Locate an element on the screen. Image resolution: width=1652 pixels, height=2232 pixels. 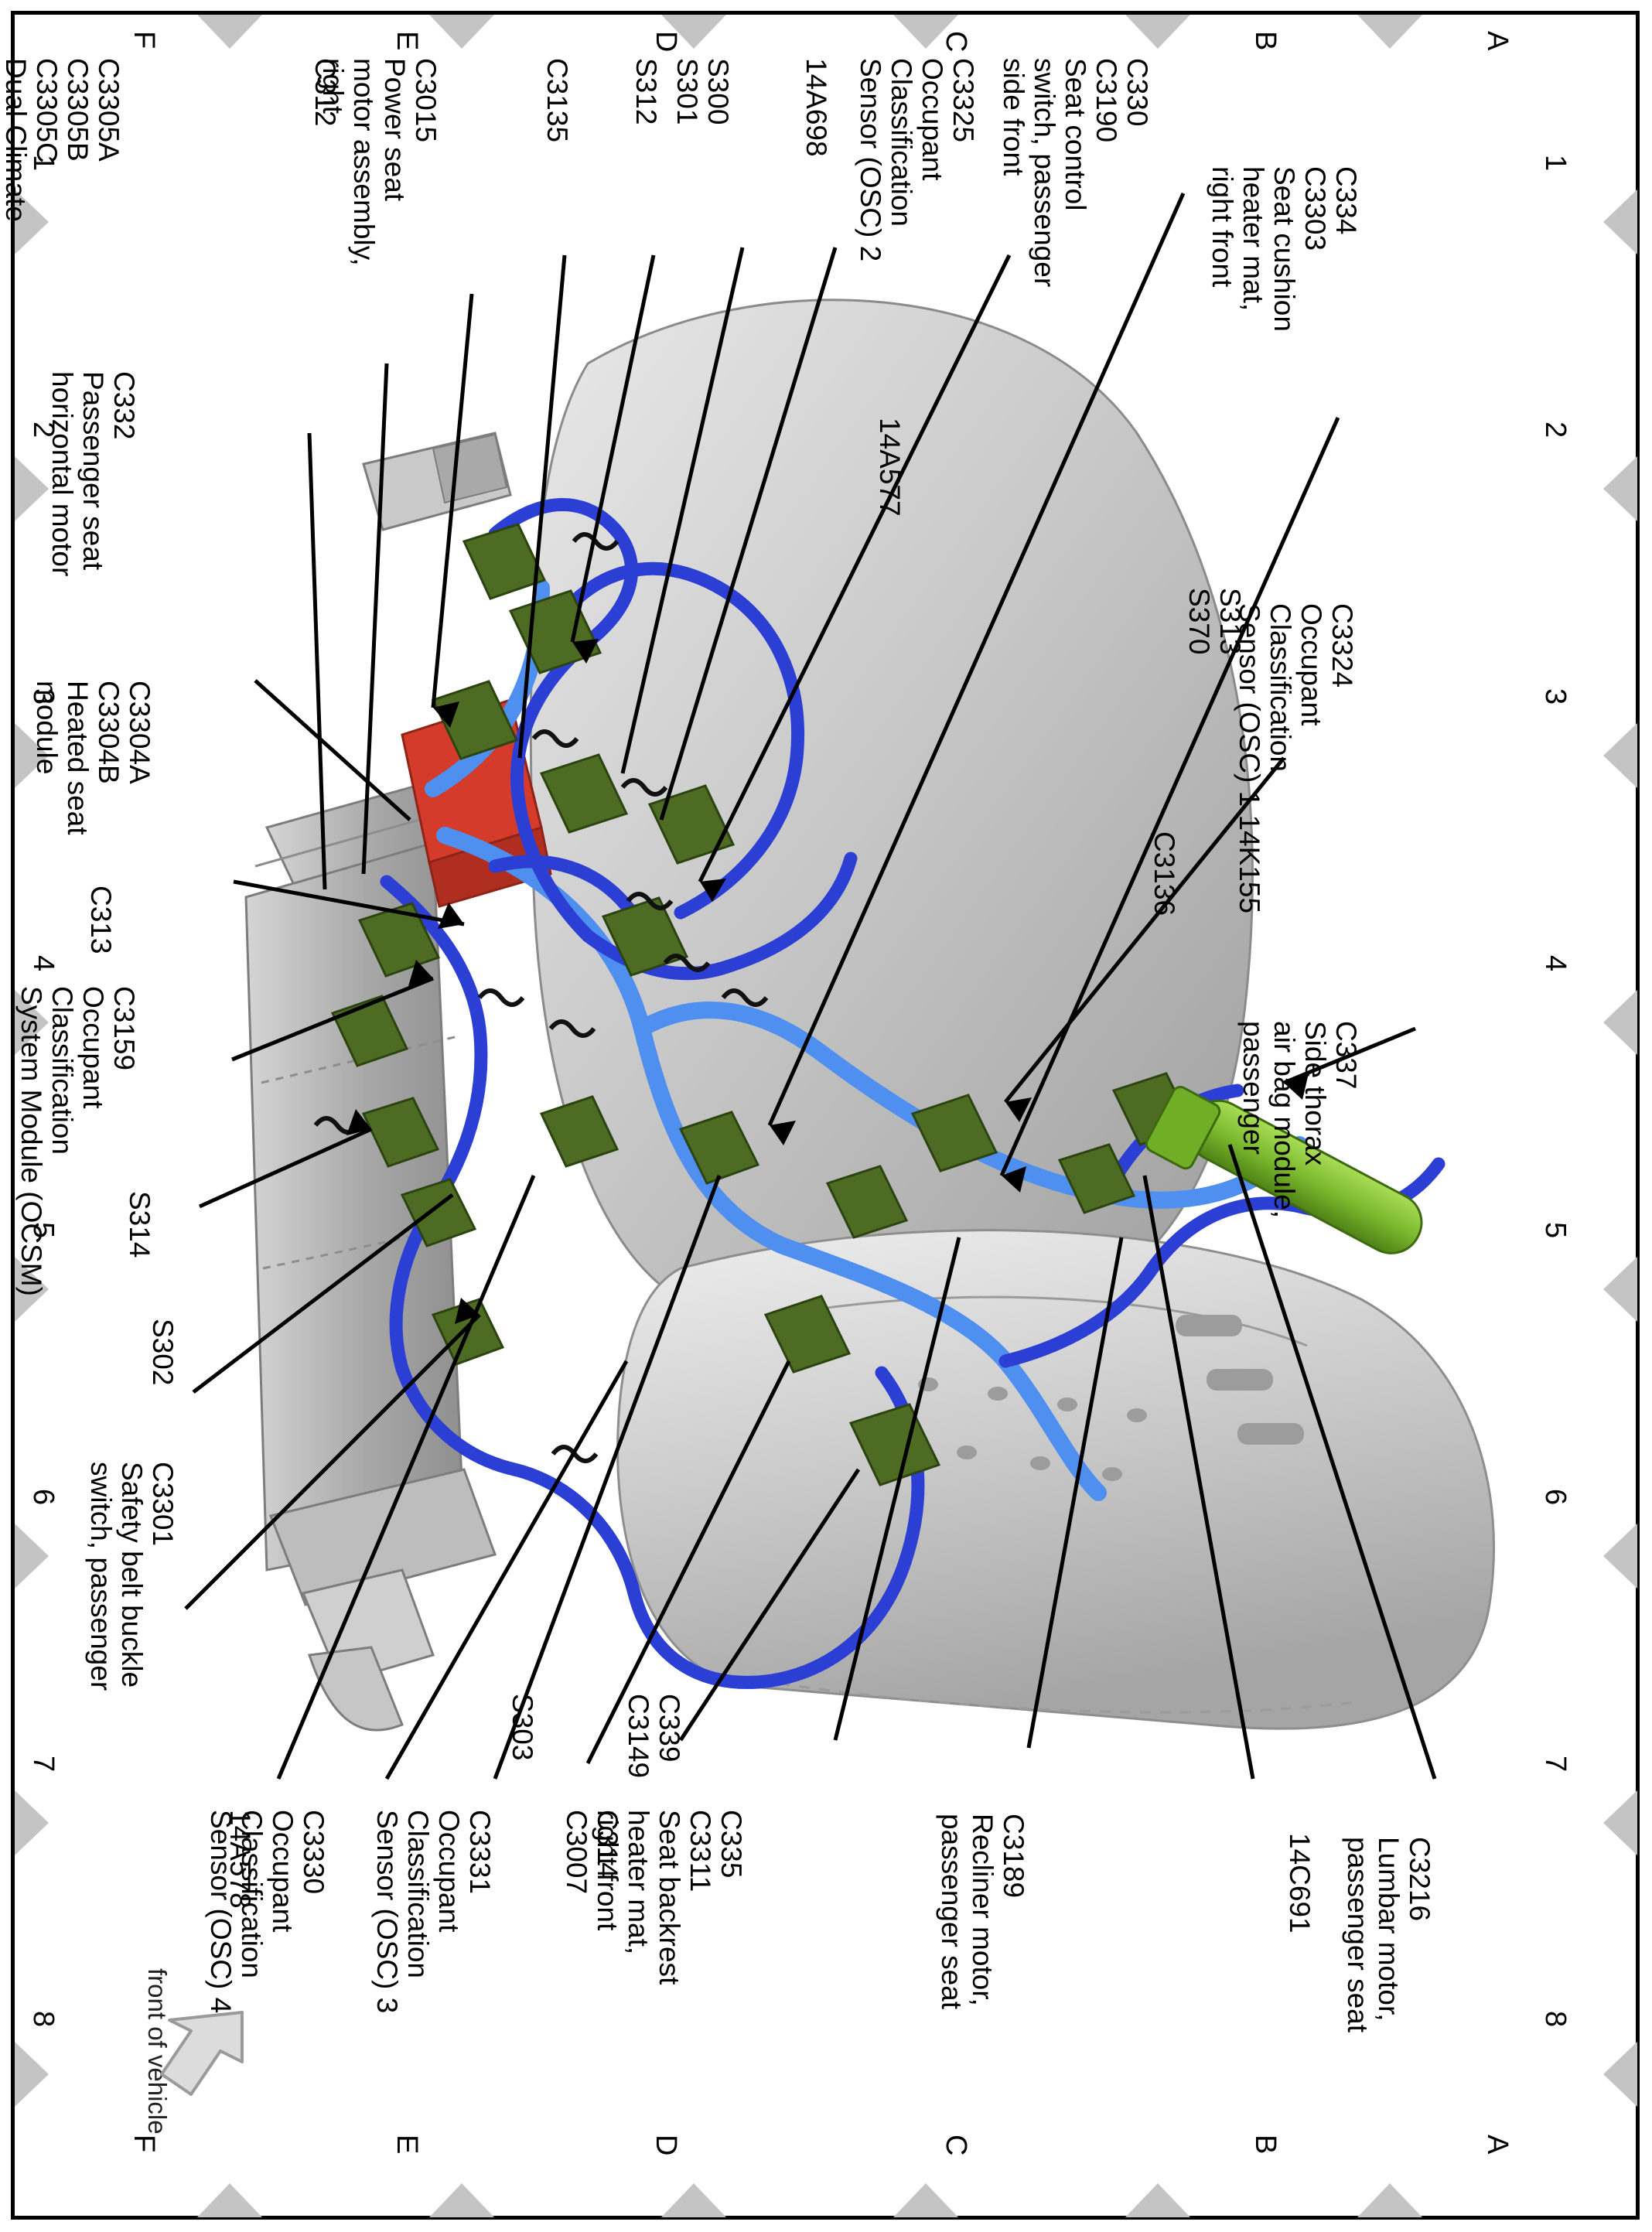
grid-number-right-2: 2 is located at coordinates (1555, 430).